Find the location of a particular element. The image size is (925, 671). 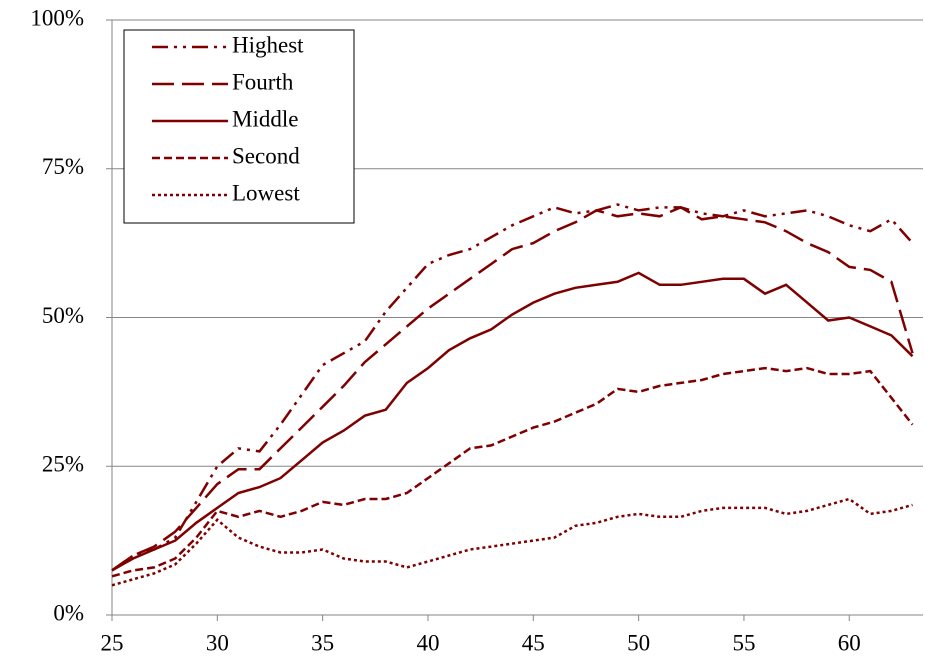

y-tick-label: 50% is located at coordinates (63, 315).